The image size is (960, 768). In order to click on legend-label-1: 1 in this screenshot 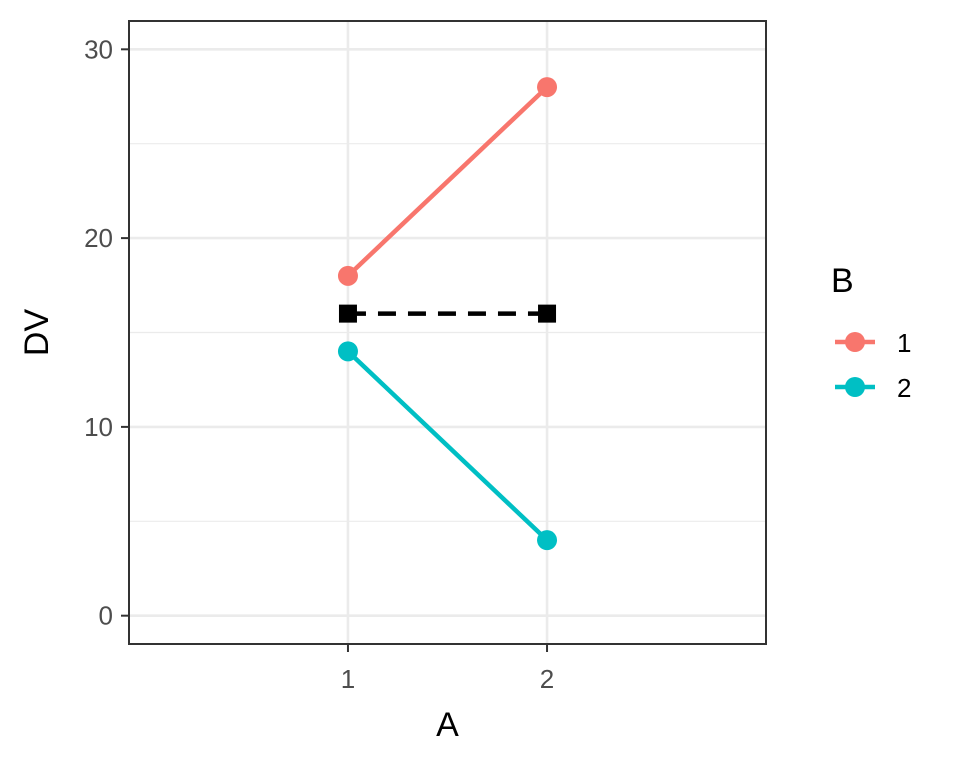, I will do `click(904, 343)`.